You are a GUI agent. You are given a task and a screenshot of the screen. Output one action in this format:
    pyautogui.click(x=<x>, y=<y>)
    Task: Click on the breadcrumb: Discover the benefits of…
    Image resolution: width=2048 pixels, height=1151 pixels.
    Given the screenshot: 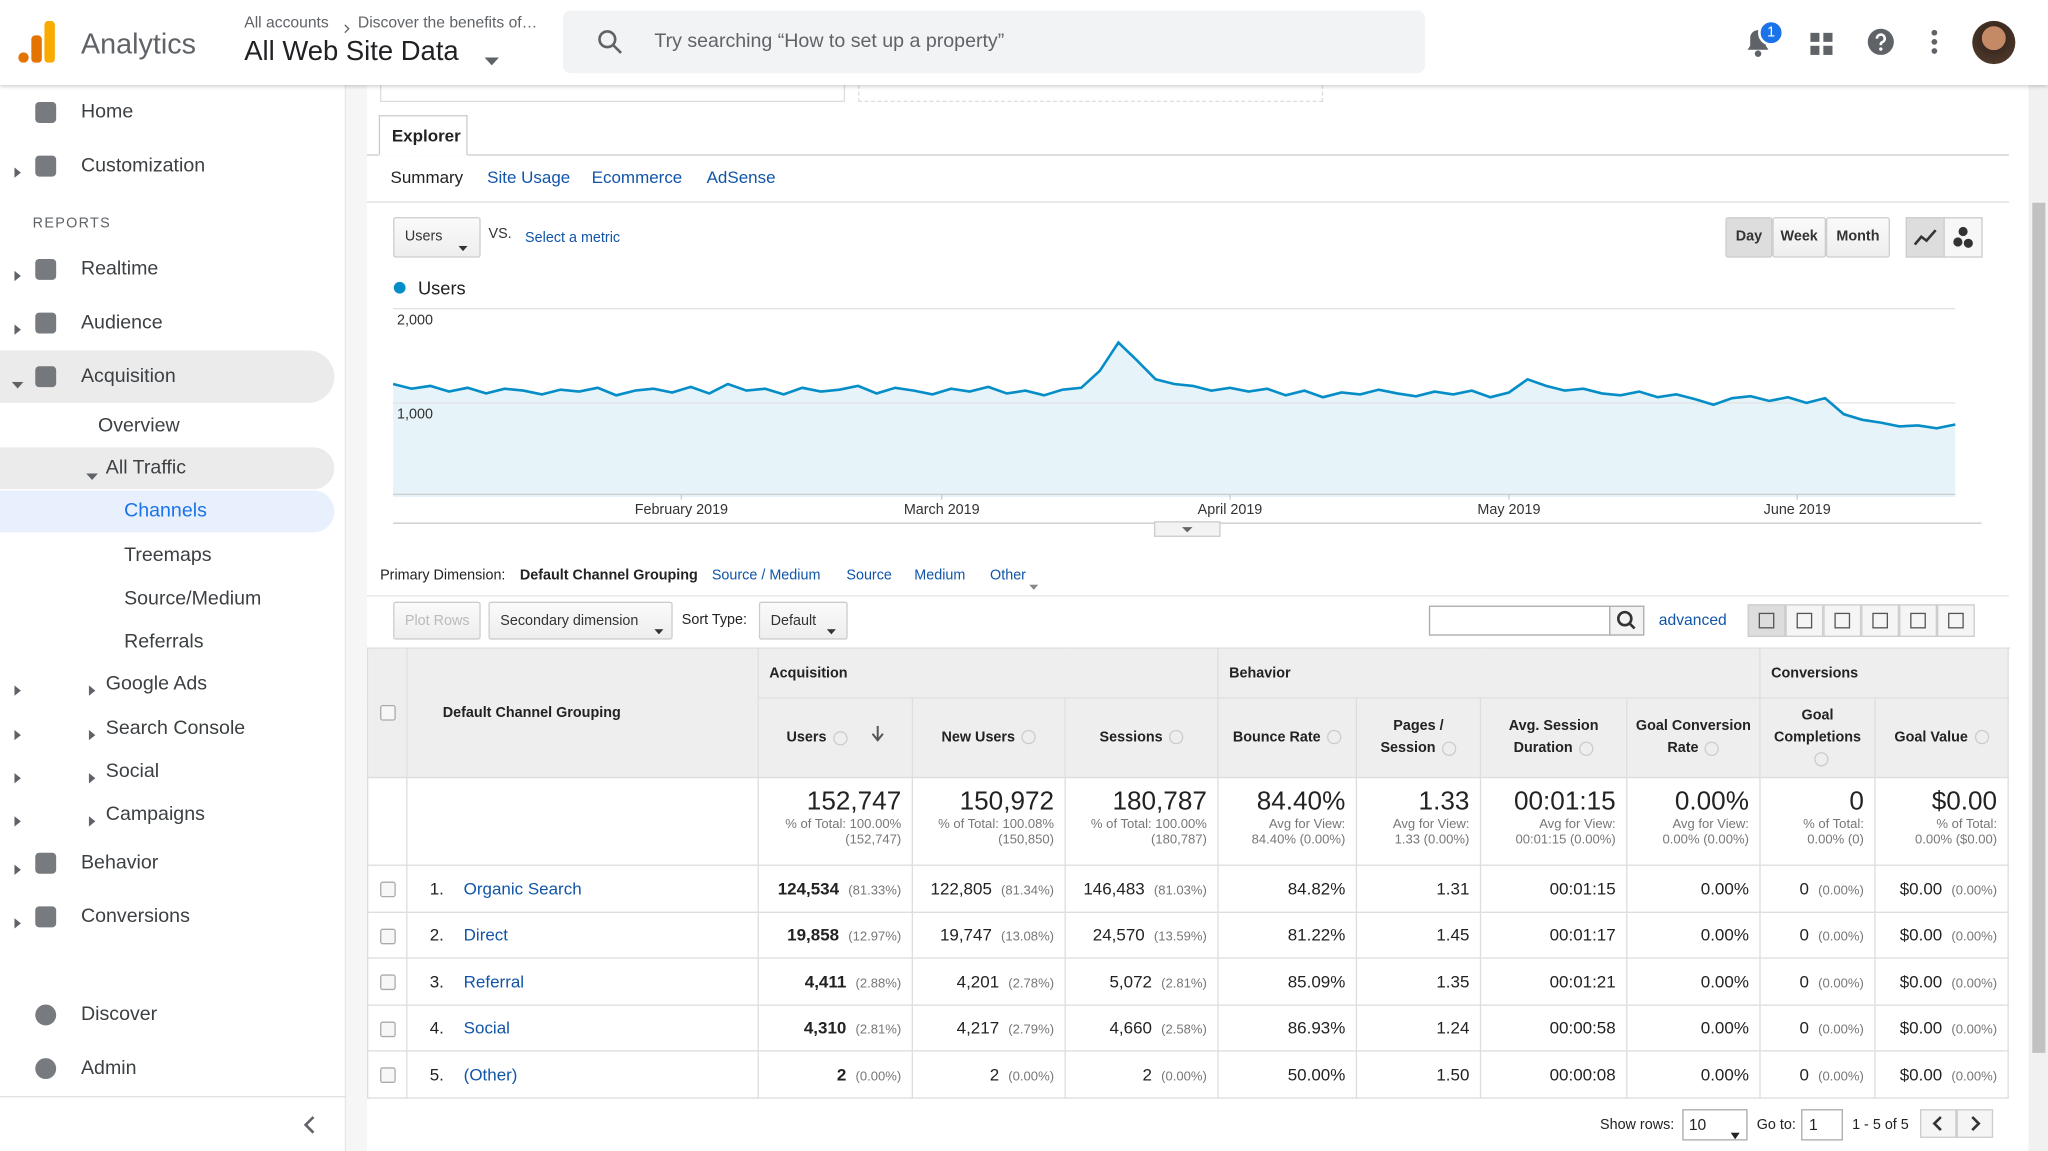 What is the action you would take?
    pyautogui.click(x=447, y=22)
    